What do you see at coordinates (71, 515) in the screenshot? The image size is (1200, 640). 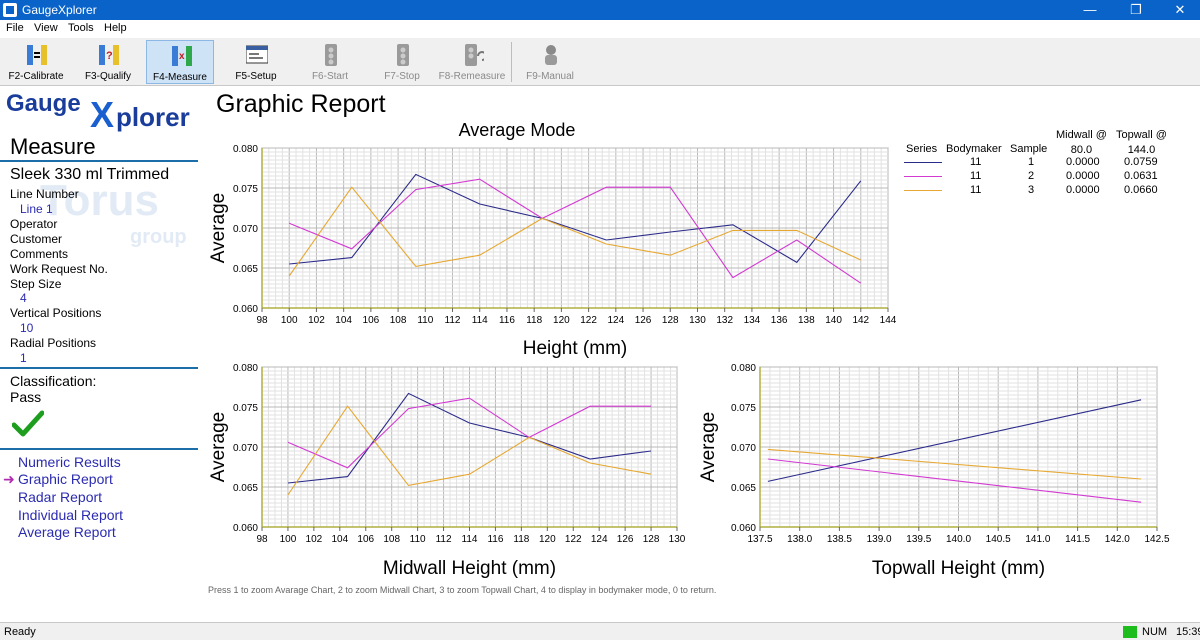 I see `nav-individual-report: Individual Report` at bounding box center [71, 515].